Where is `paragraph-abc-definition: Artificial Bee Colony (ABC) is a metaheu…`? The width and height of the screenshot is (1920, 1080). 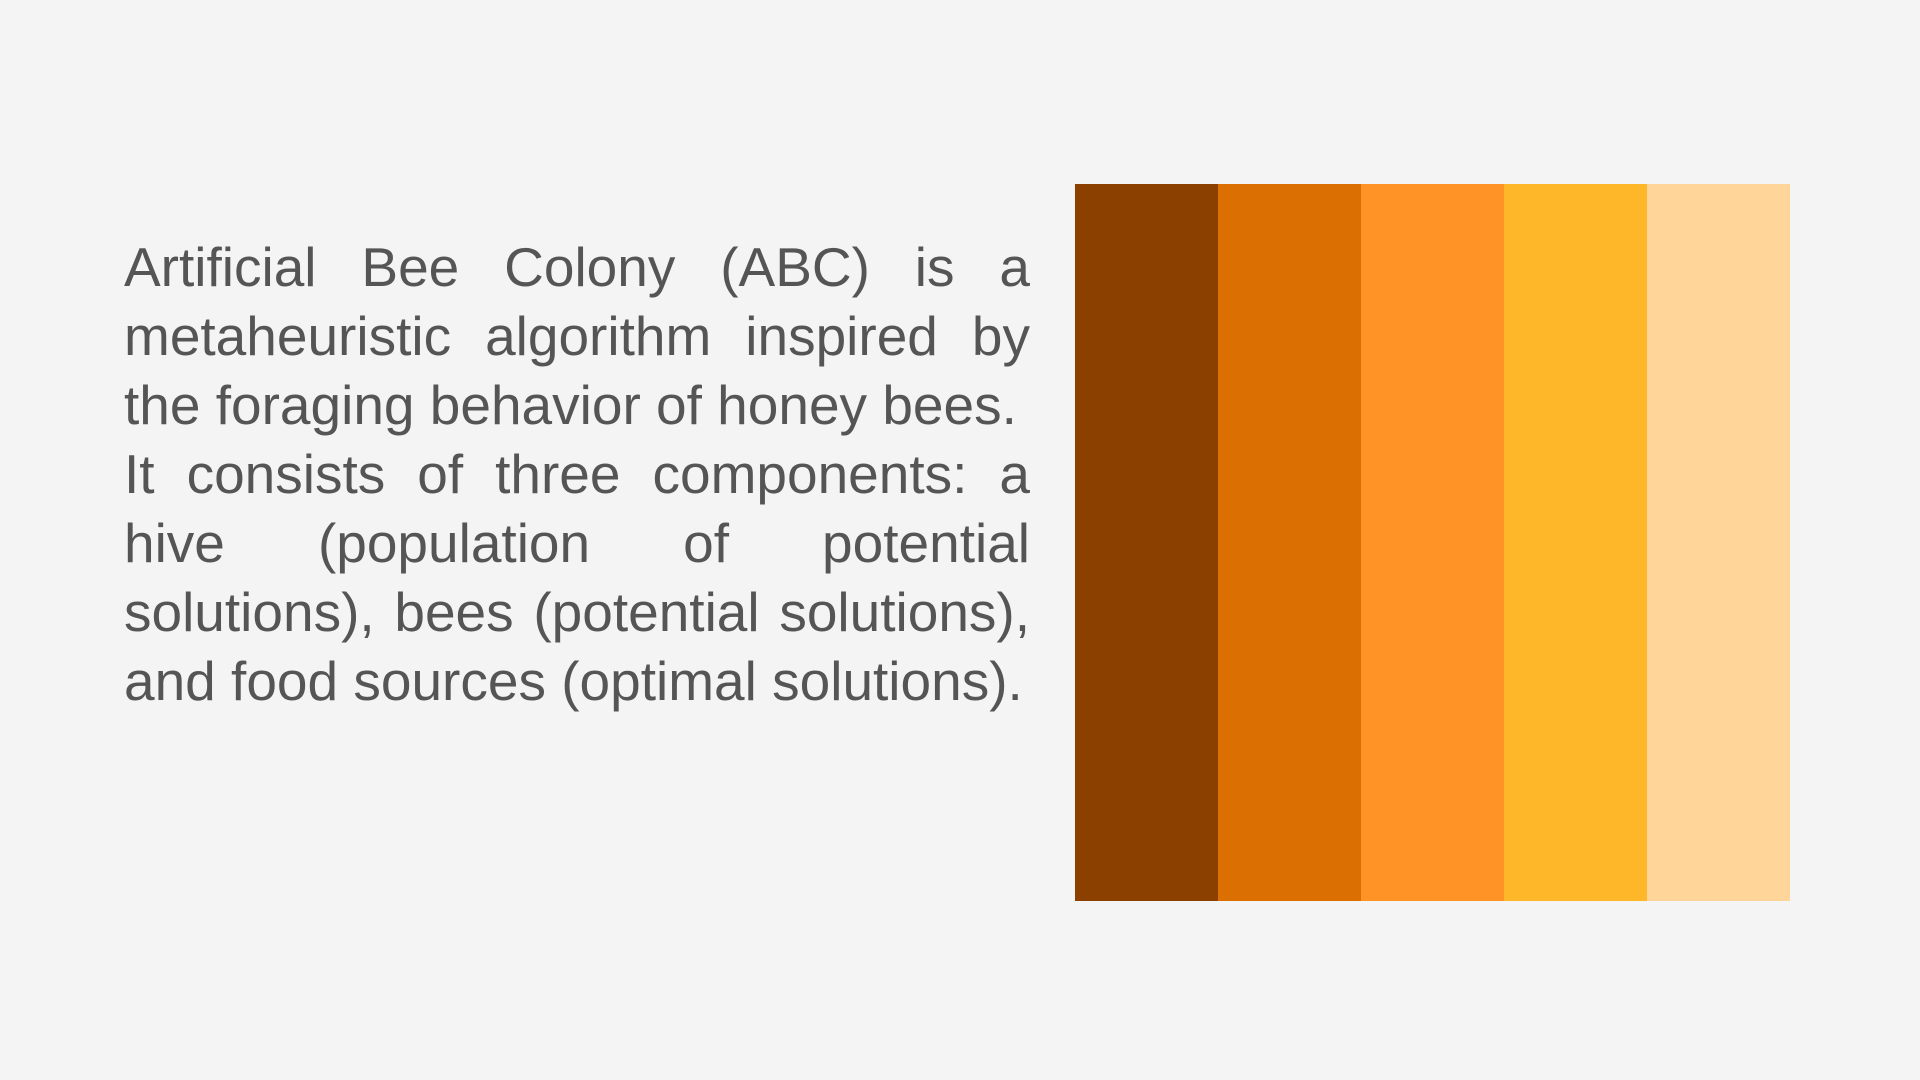
paragraph-abc-definition: Artificial Bee Colony (ABC) is a metaheu… is located at coordinates (577, 336).